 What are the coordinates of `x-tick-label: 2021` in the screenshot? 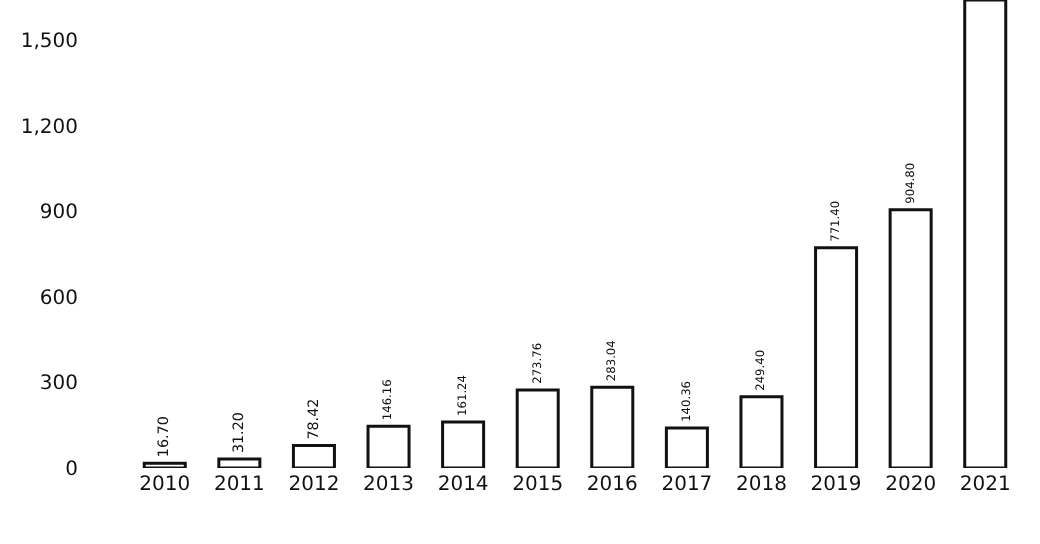 It's located at (985, 485).